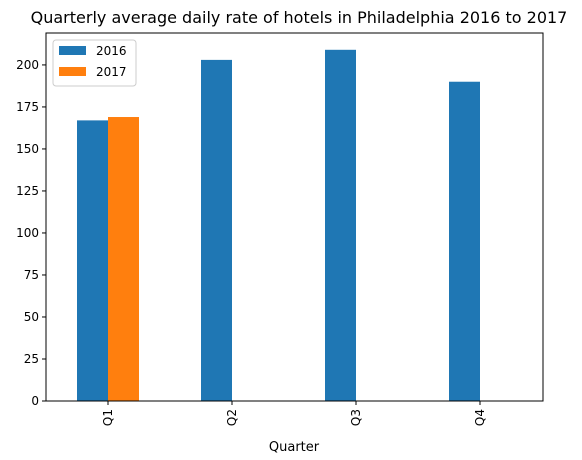 This screenshot has width=582, height=460. I want to click on y-tick-label: 0, so click(35, 401).